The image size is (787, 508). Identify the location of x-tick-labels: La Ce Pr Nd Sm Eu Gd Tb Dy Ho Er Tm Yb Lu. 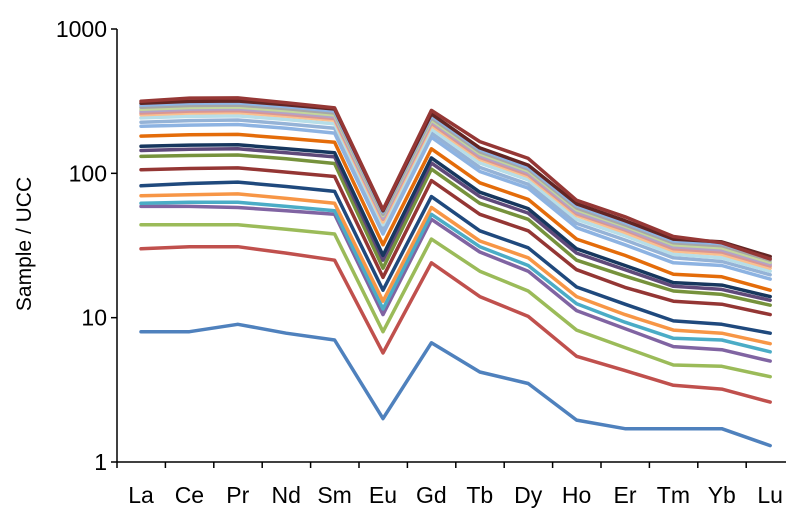
(455, 495).